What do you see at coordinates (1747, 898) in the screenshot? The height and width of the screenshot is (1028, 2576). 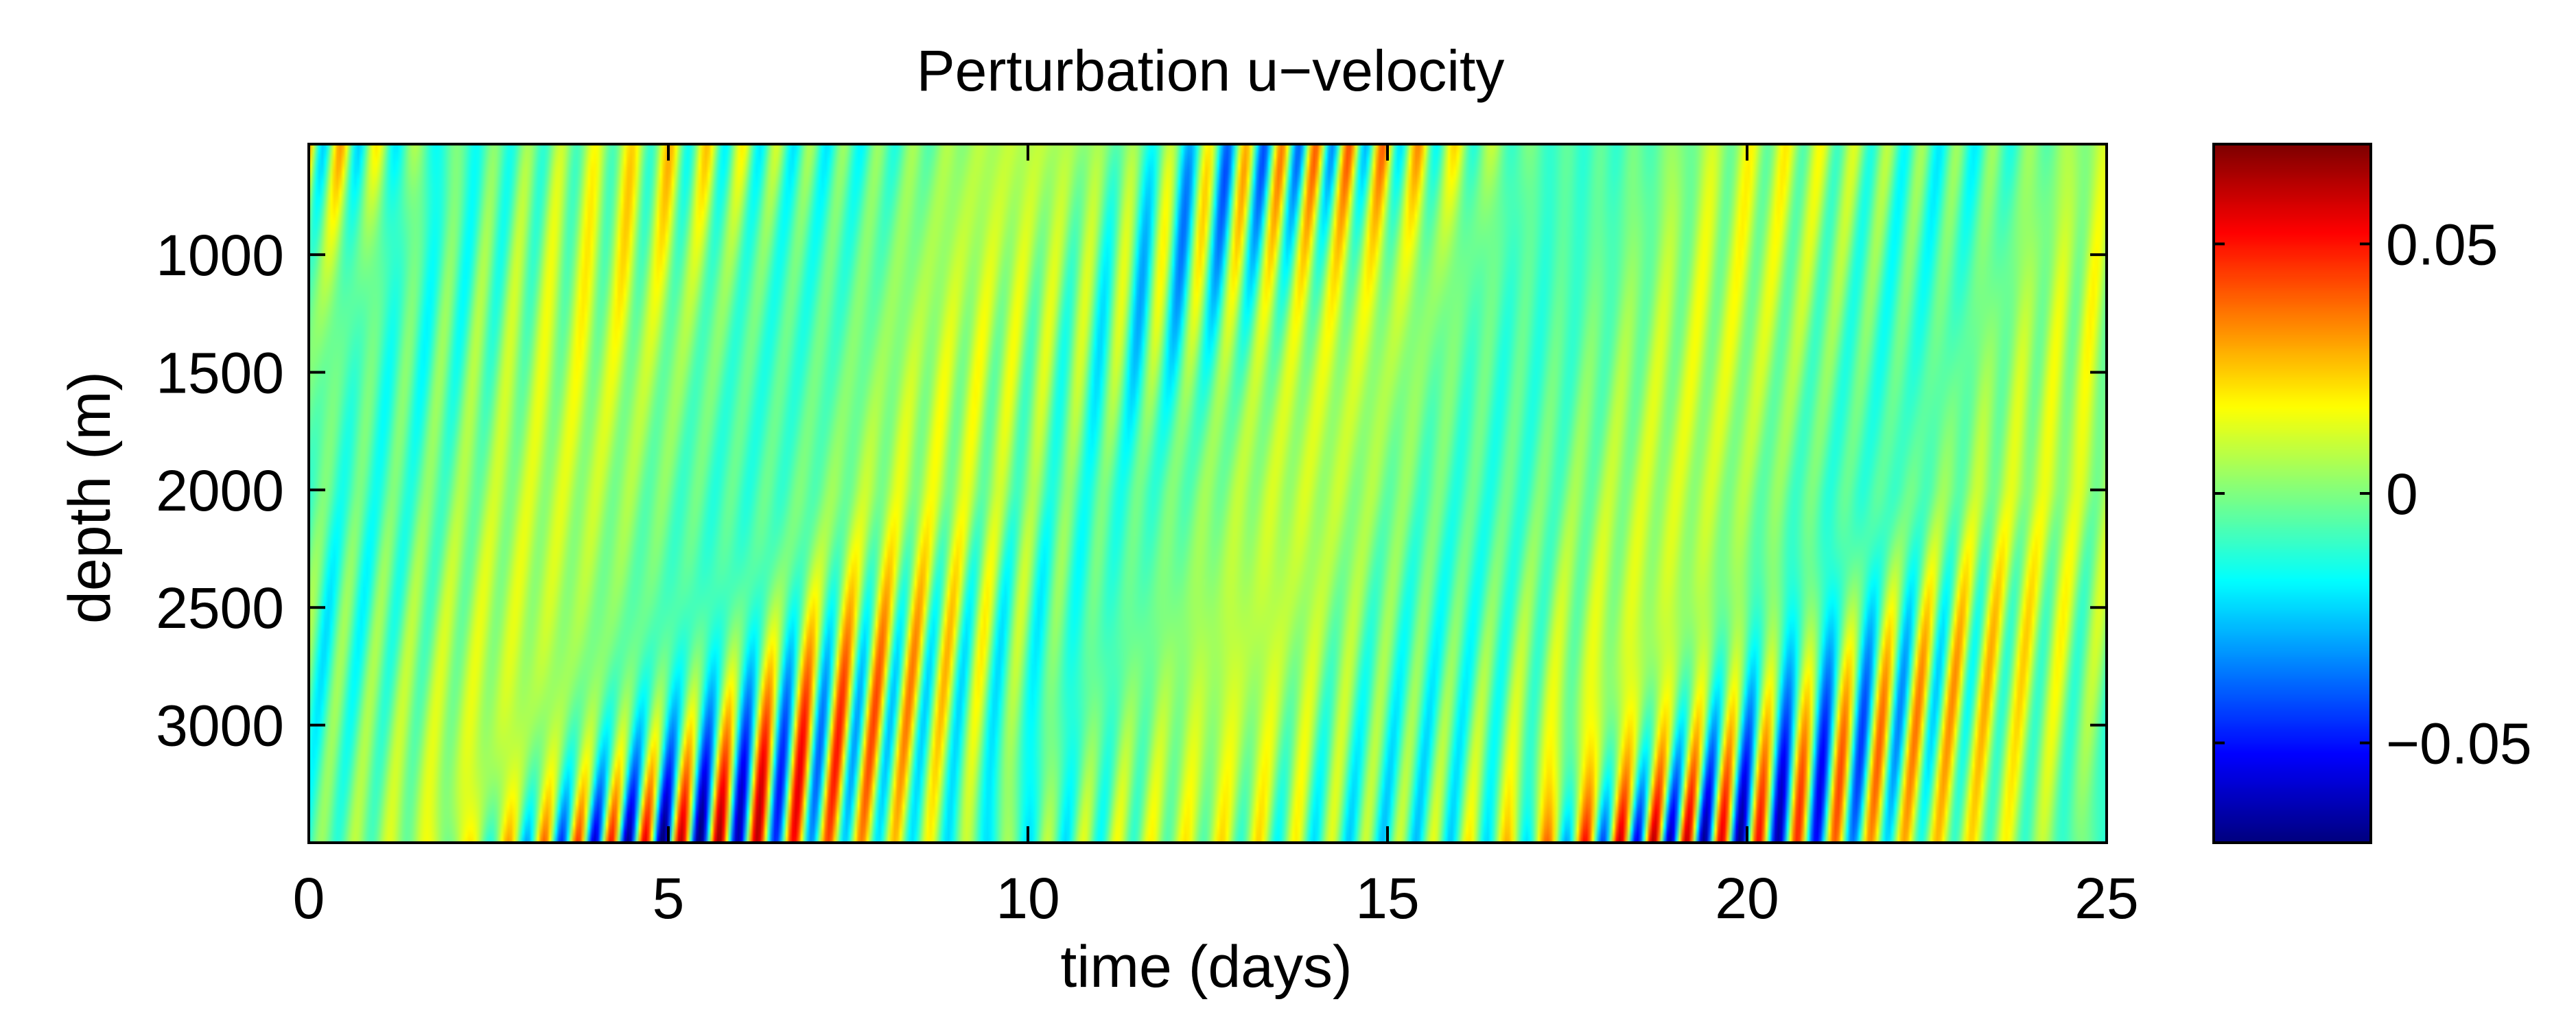 I see `x-tick-label: 20` at bounding box center [1747, 898].